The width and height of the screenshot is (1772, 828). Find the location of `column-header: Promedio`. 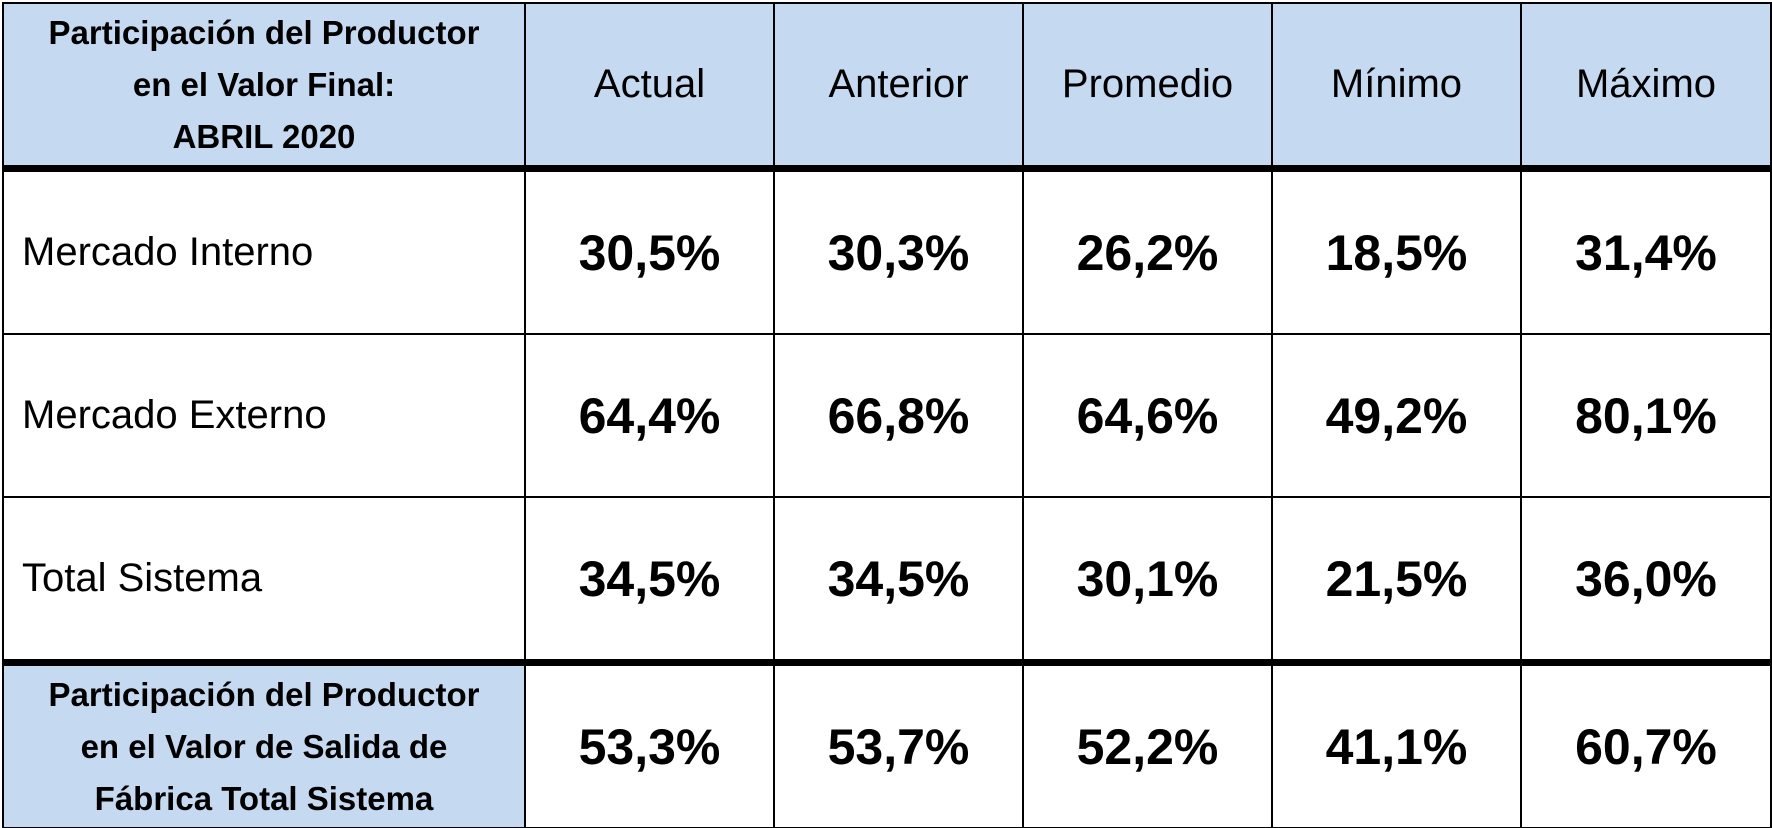

column-header: Promedio is located at coordinates (1147, 87).